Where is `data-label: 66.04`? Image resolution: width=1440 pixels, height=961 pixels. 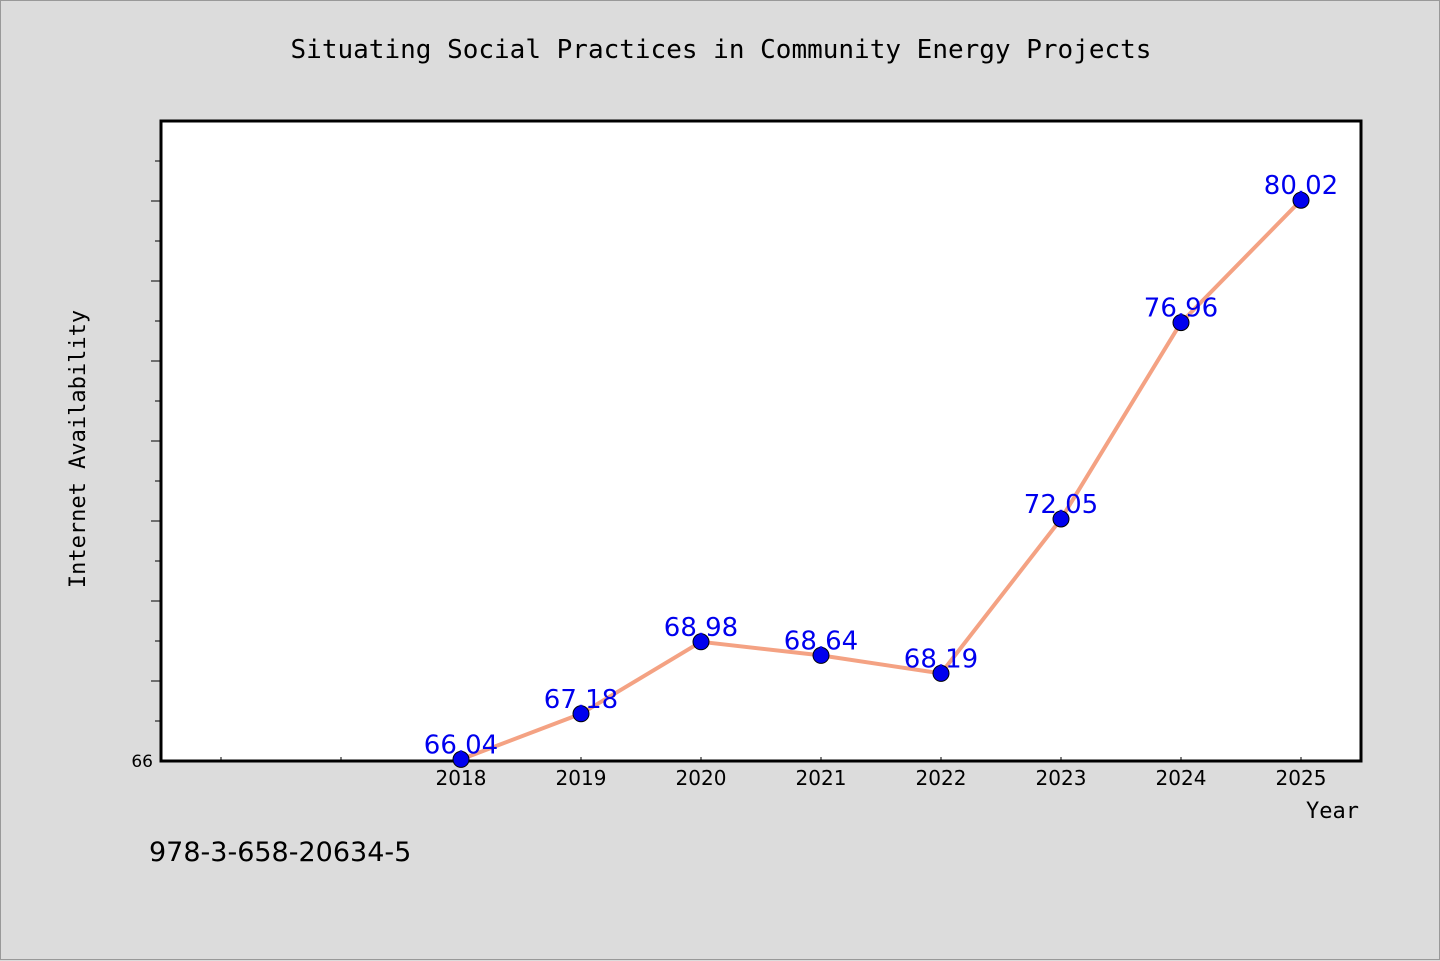
data-label: 66.04 is located at coordinates (461, 745).